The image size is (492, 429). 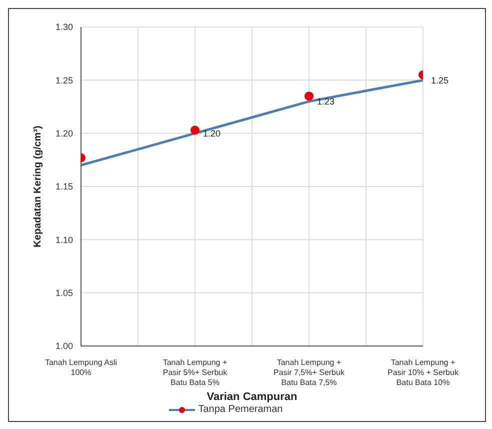 I want to click on x-tick-label: Tanah Lempung + Pasir 7,5%+ Serbuk Batu Bata 7,5%, so click(x=310, y=372).